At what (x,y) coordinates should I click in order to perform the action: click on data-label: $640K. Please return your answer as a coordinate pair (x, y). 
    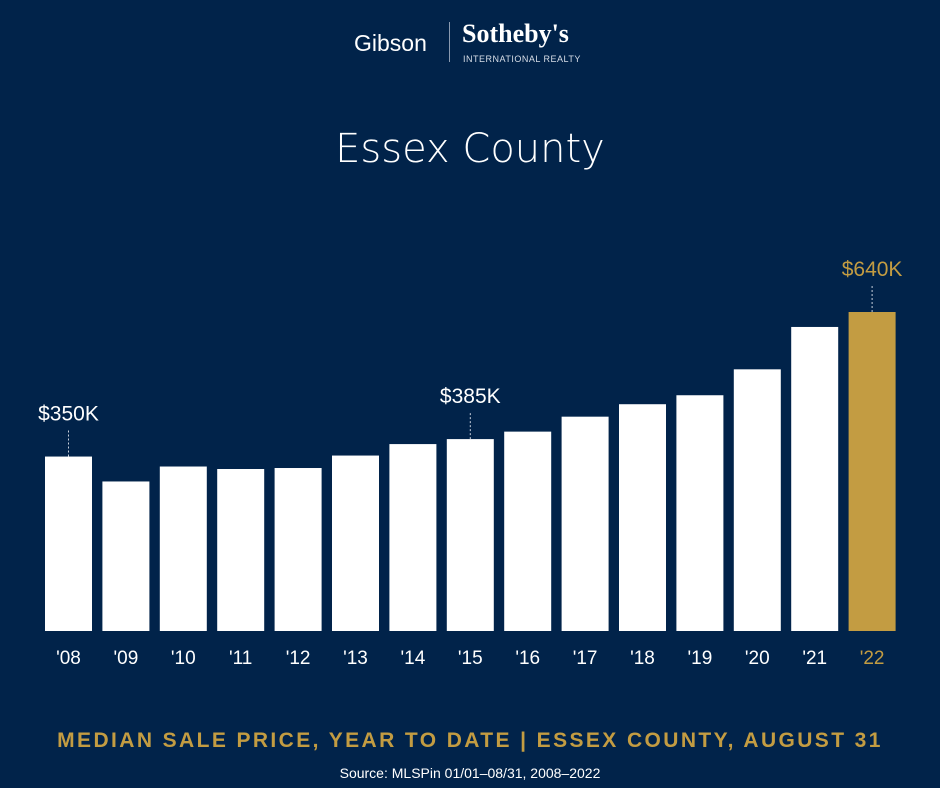
    Looking at the image, I should click on (872, 269).